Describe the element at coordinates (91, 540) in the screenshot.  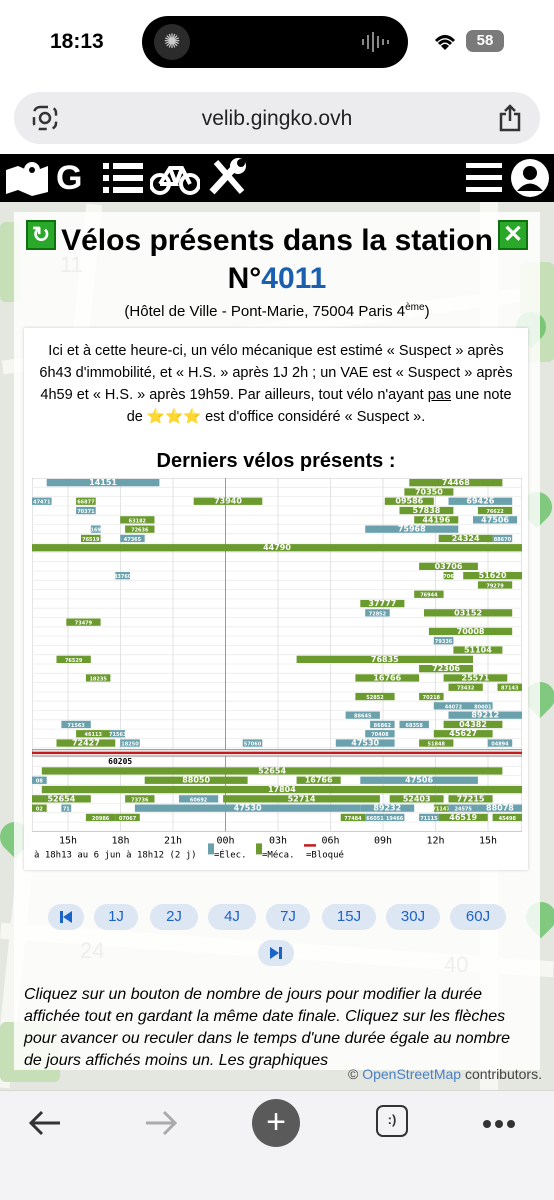
I see `bike-bar-label: 76519` at that location.